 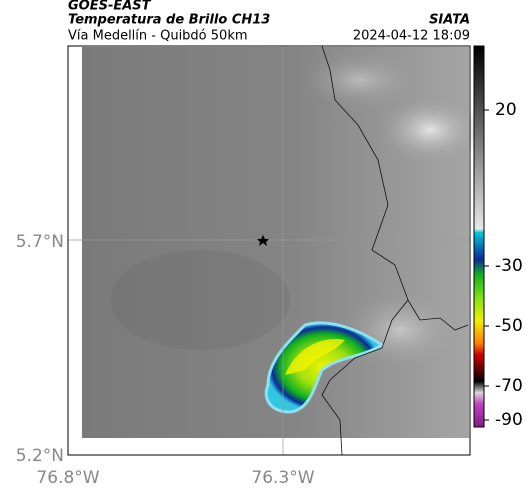 What do you see at coordinates (169, 20) in the screenshot?
I see `title: Temperatura de Brillo CH13` at bounding box center [169, 20].